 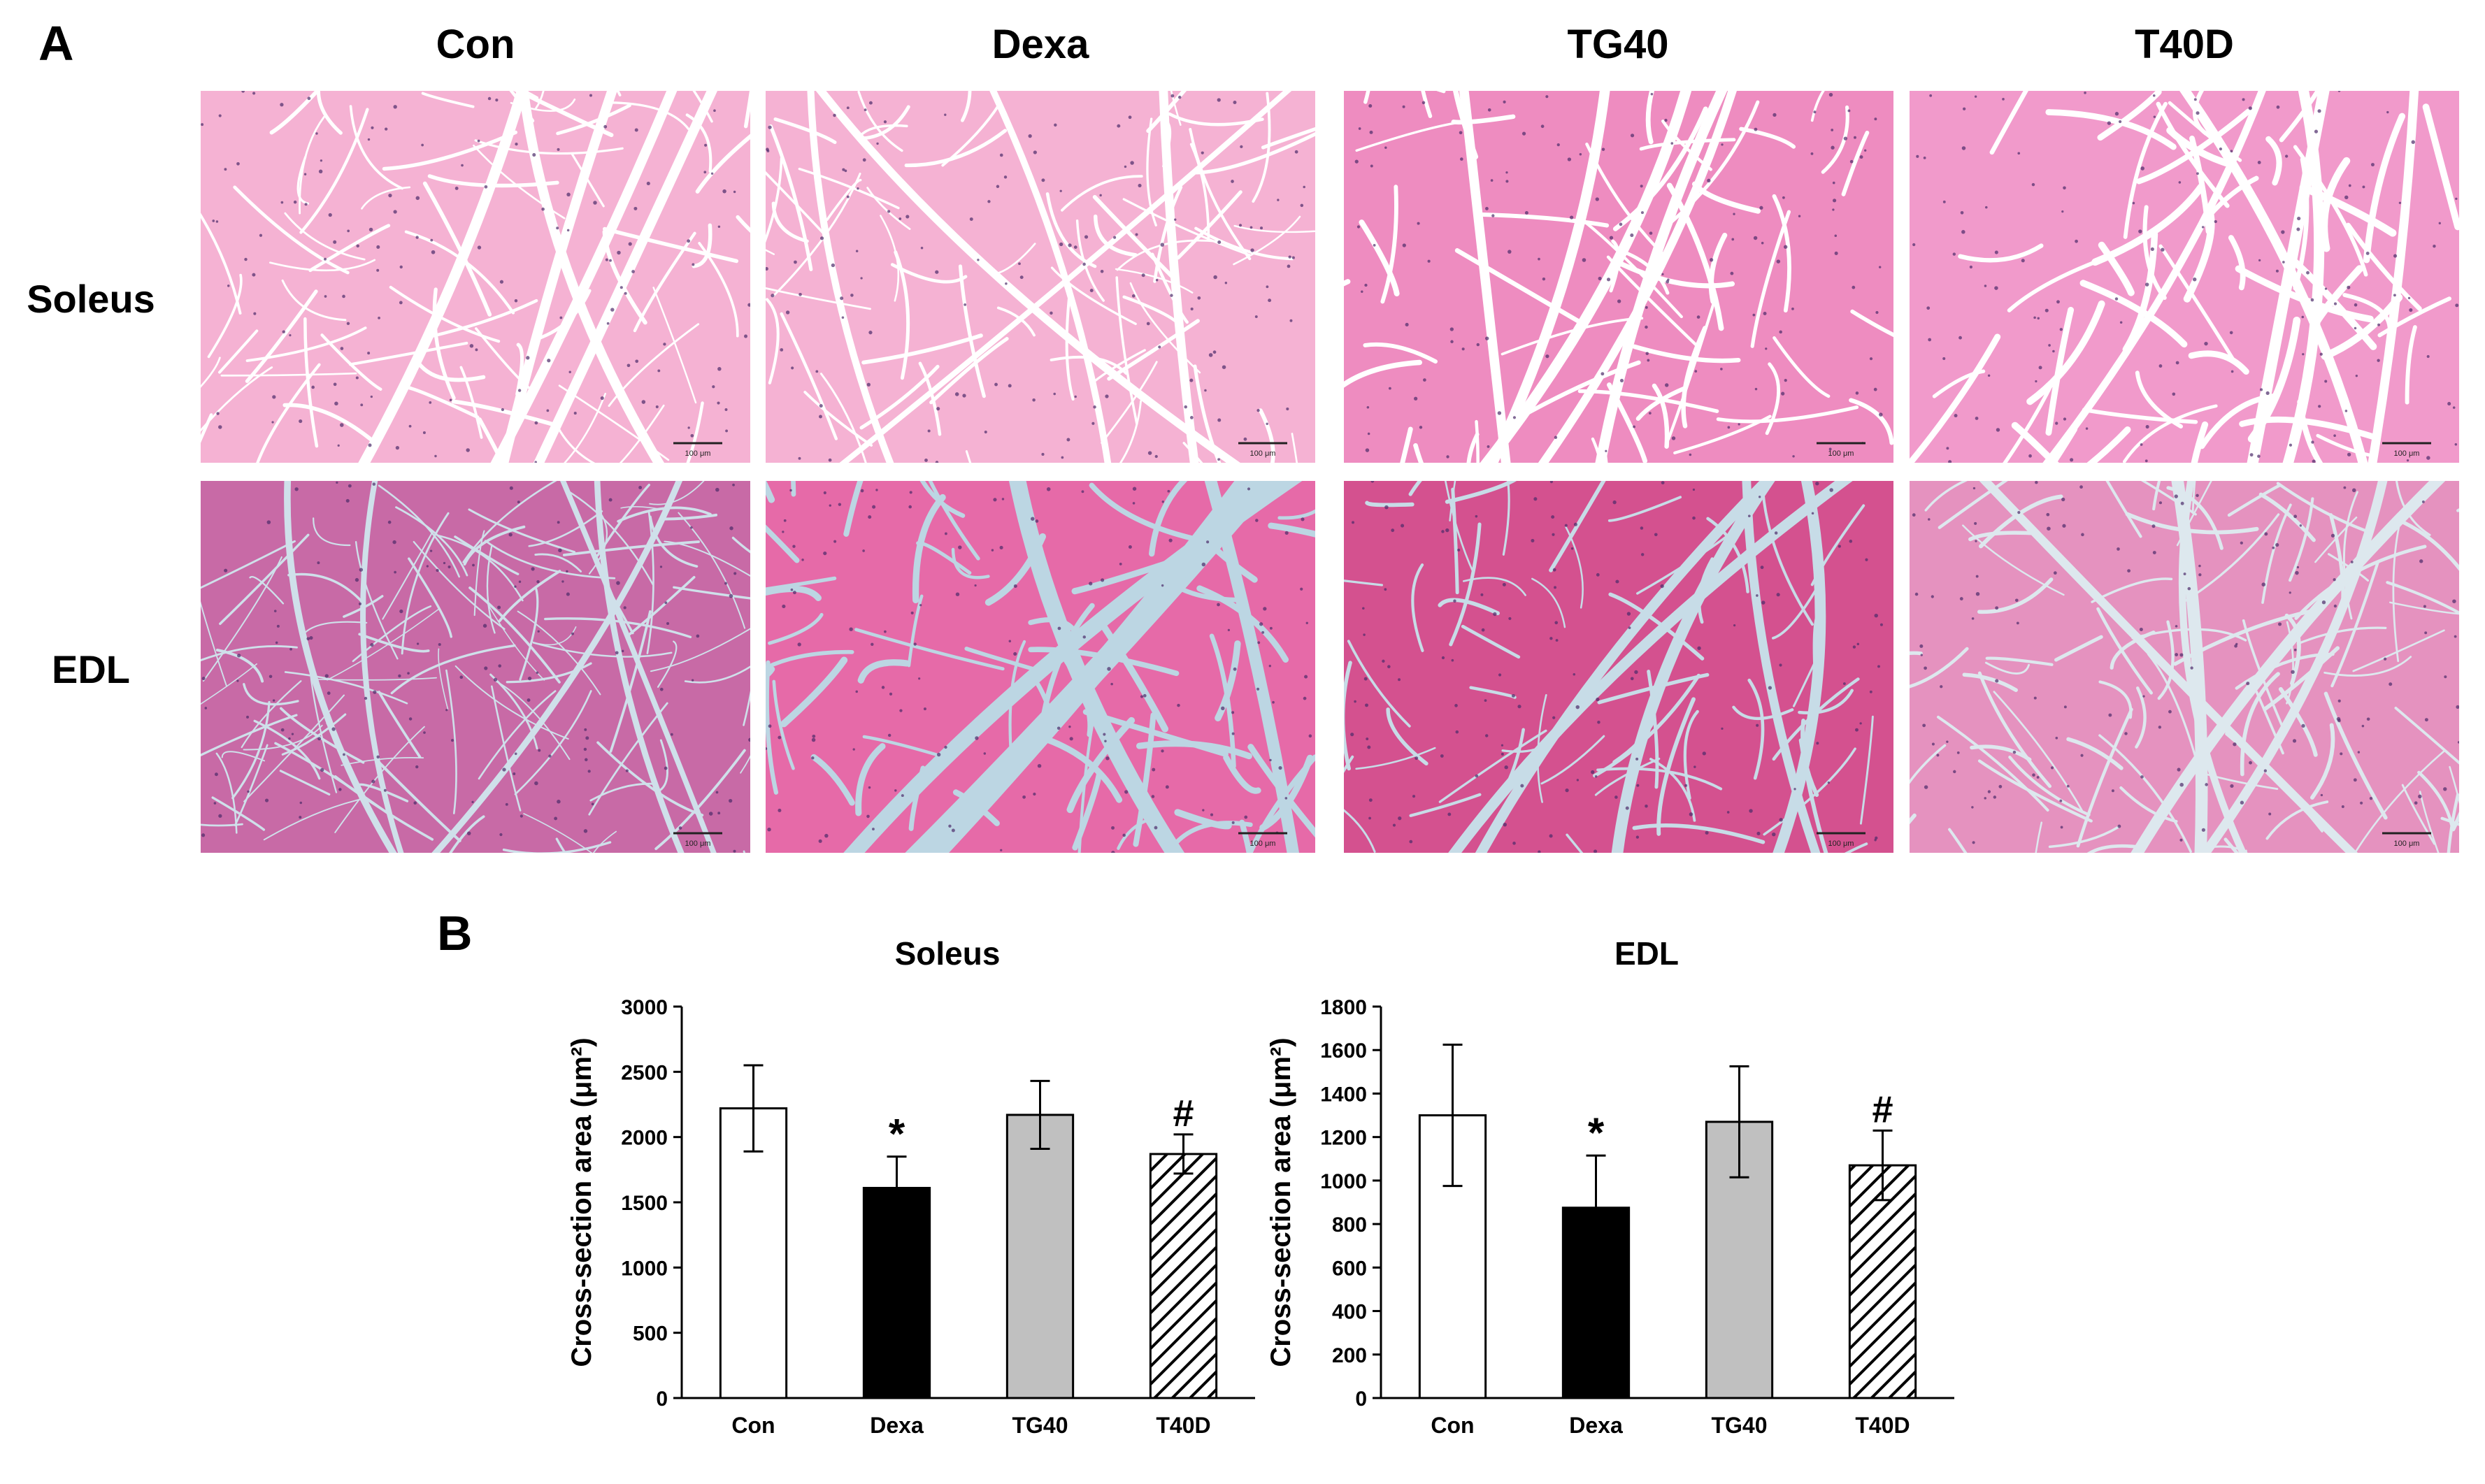 I want to click on histology-soleus-t40d: 100 μm, so click(x=2184, y=277).